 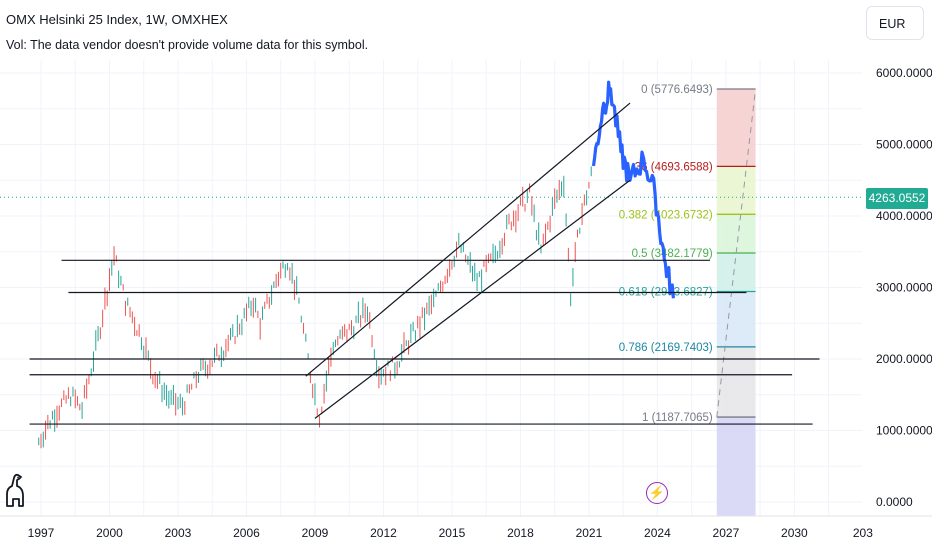 What do you see at coordinates (383, 533) in the screenshot?
I see `x-tick-label: 2012` at bounding box center [383, 533].